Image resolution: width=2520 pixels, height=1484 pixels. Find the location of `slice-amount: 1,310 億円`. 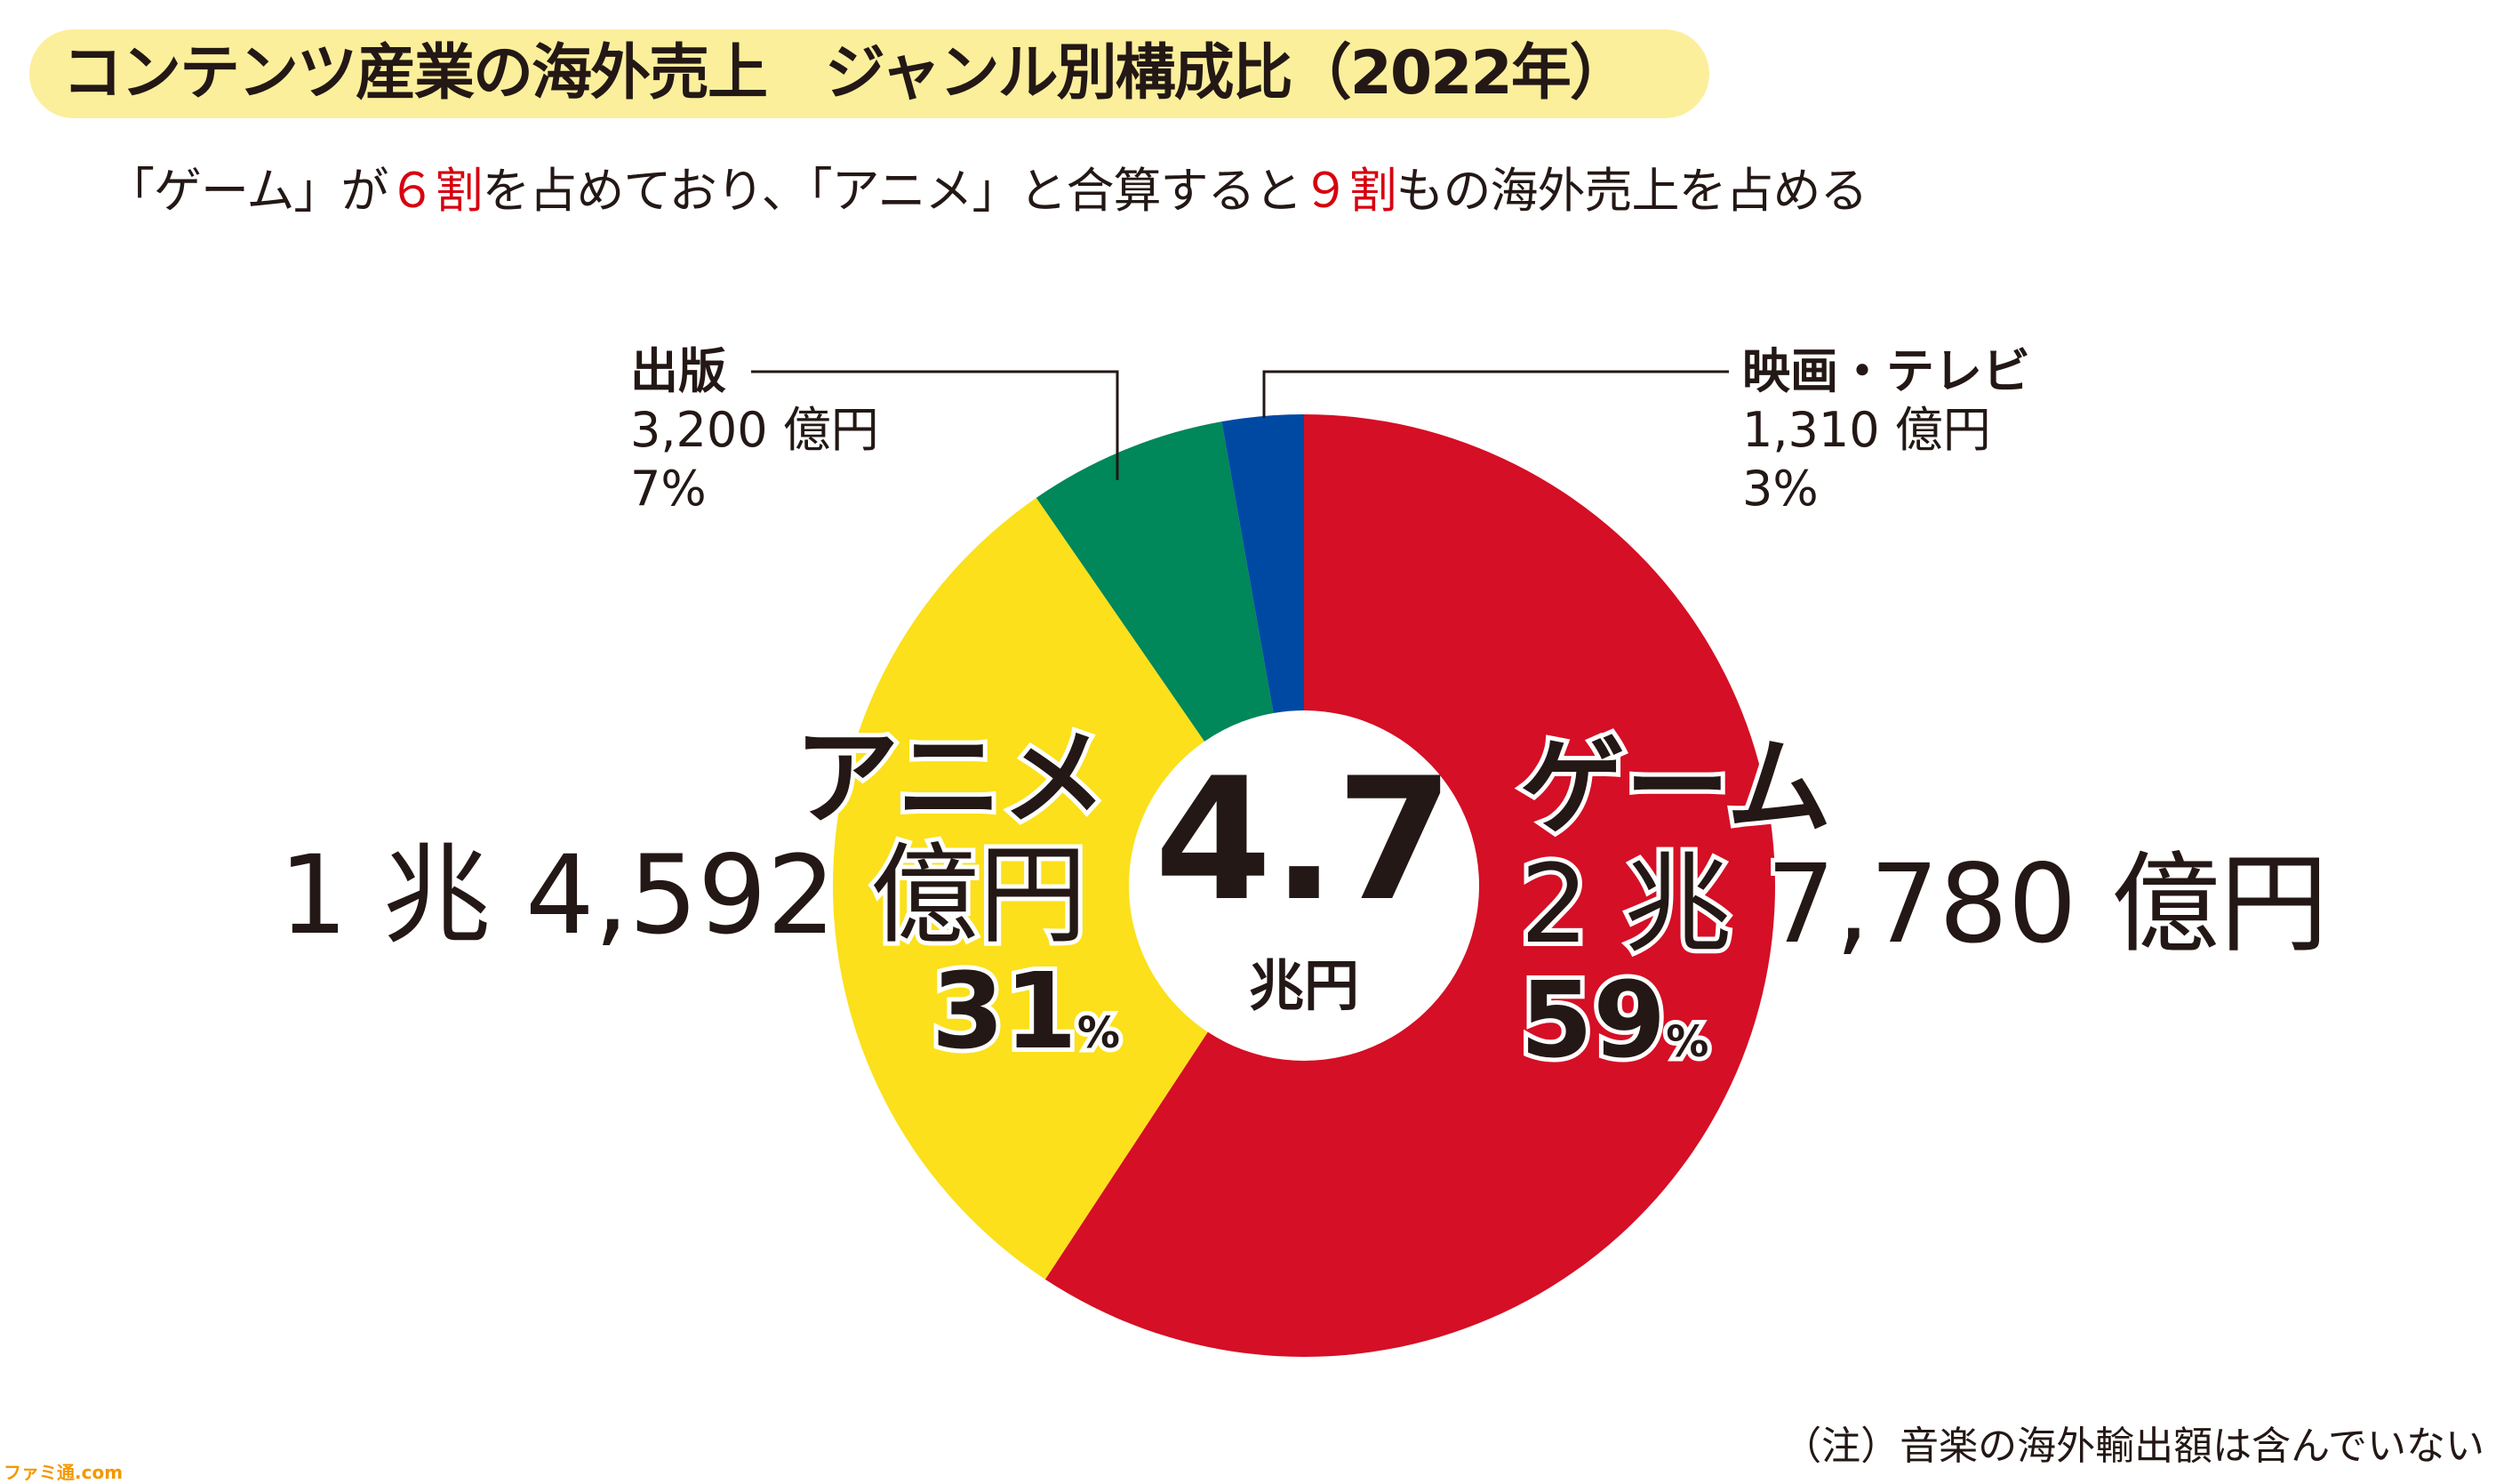

slice-amount: 1,310 億円 is located at coordinates (1866, 430).